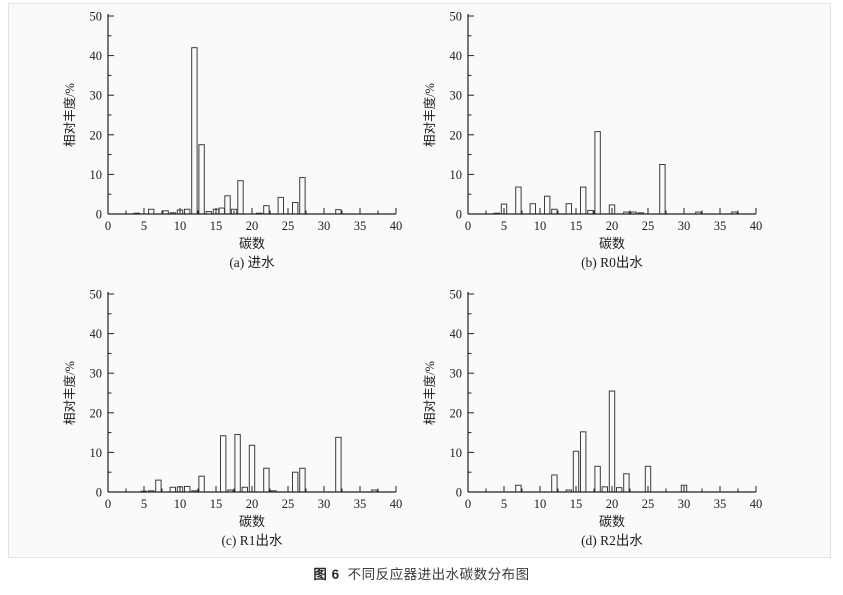  I want to click on bar-c14, so click(569, 209).